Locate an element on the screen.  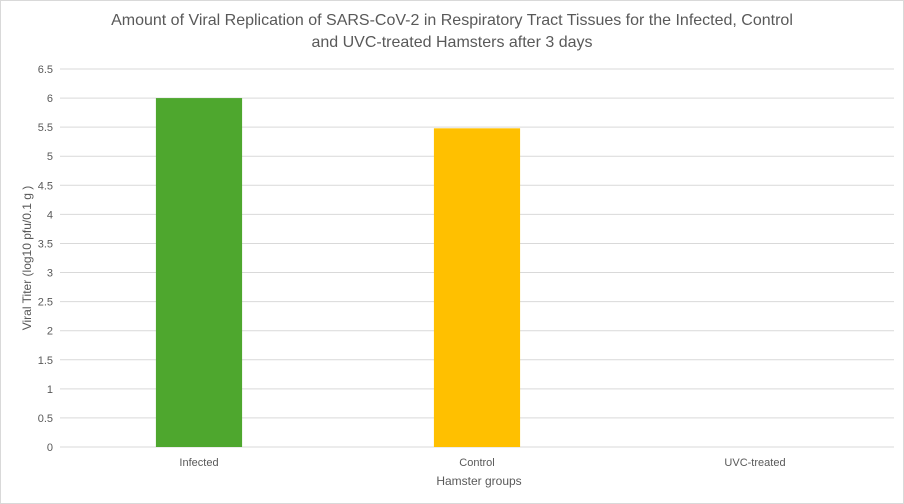
y-tick-label: 3 is located at coordinates (50, 274).